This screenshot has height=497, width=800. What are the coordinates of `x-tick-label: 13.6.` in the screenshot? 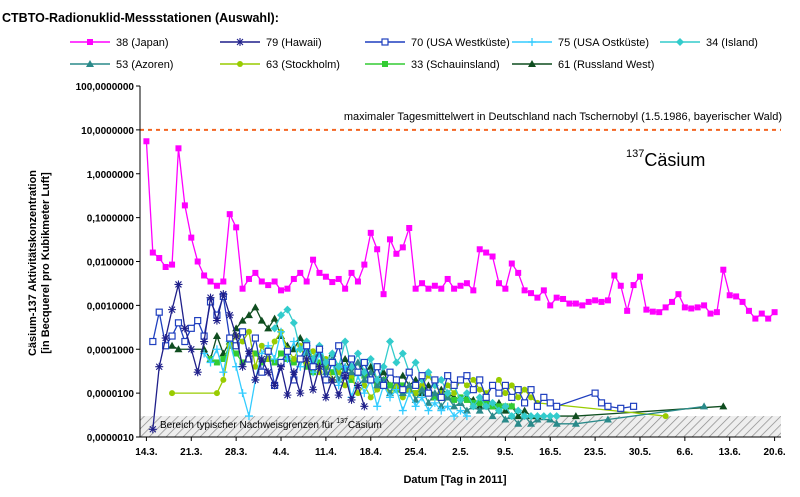 It's located at (730, 452).